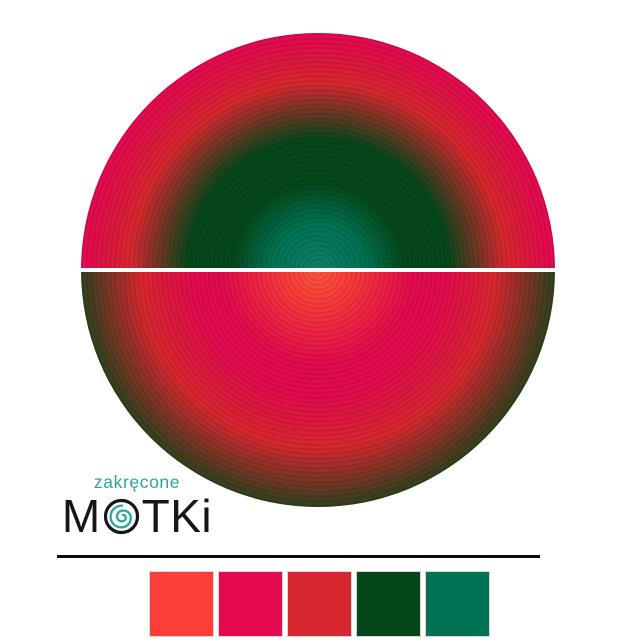 The width and height of the screenshot is (636, 640). I want to click on spiral-glyph, so click(120, 515).